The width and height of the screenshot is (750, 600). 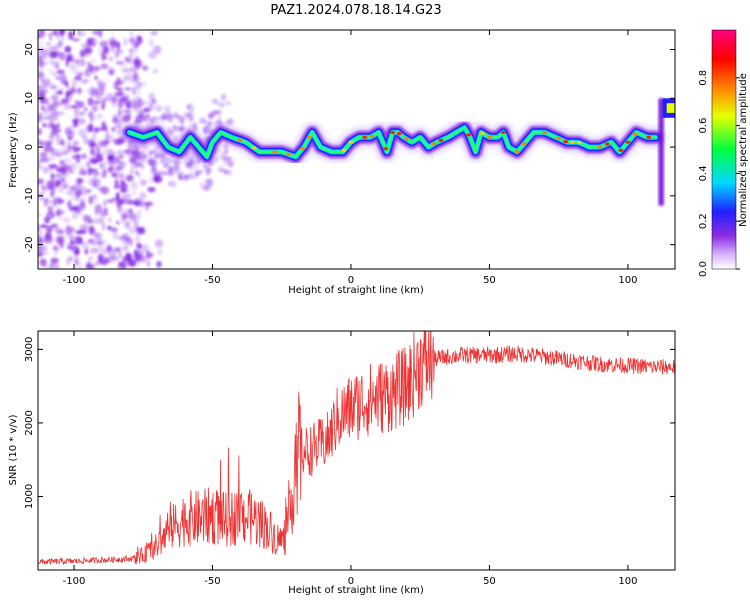 What do you see at coordinates (29, 49) in the screenshot?
I see `top-y-tick-label: 20` at bounding box center [29, 49].